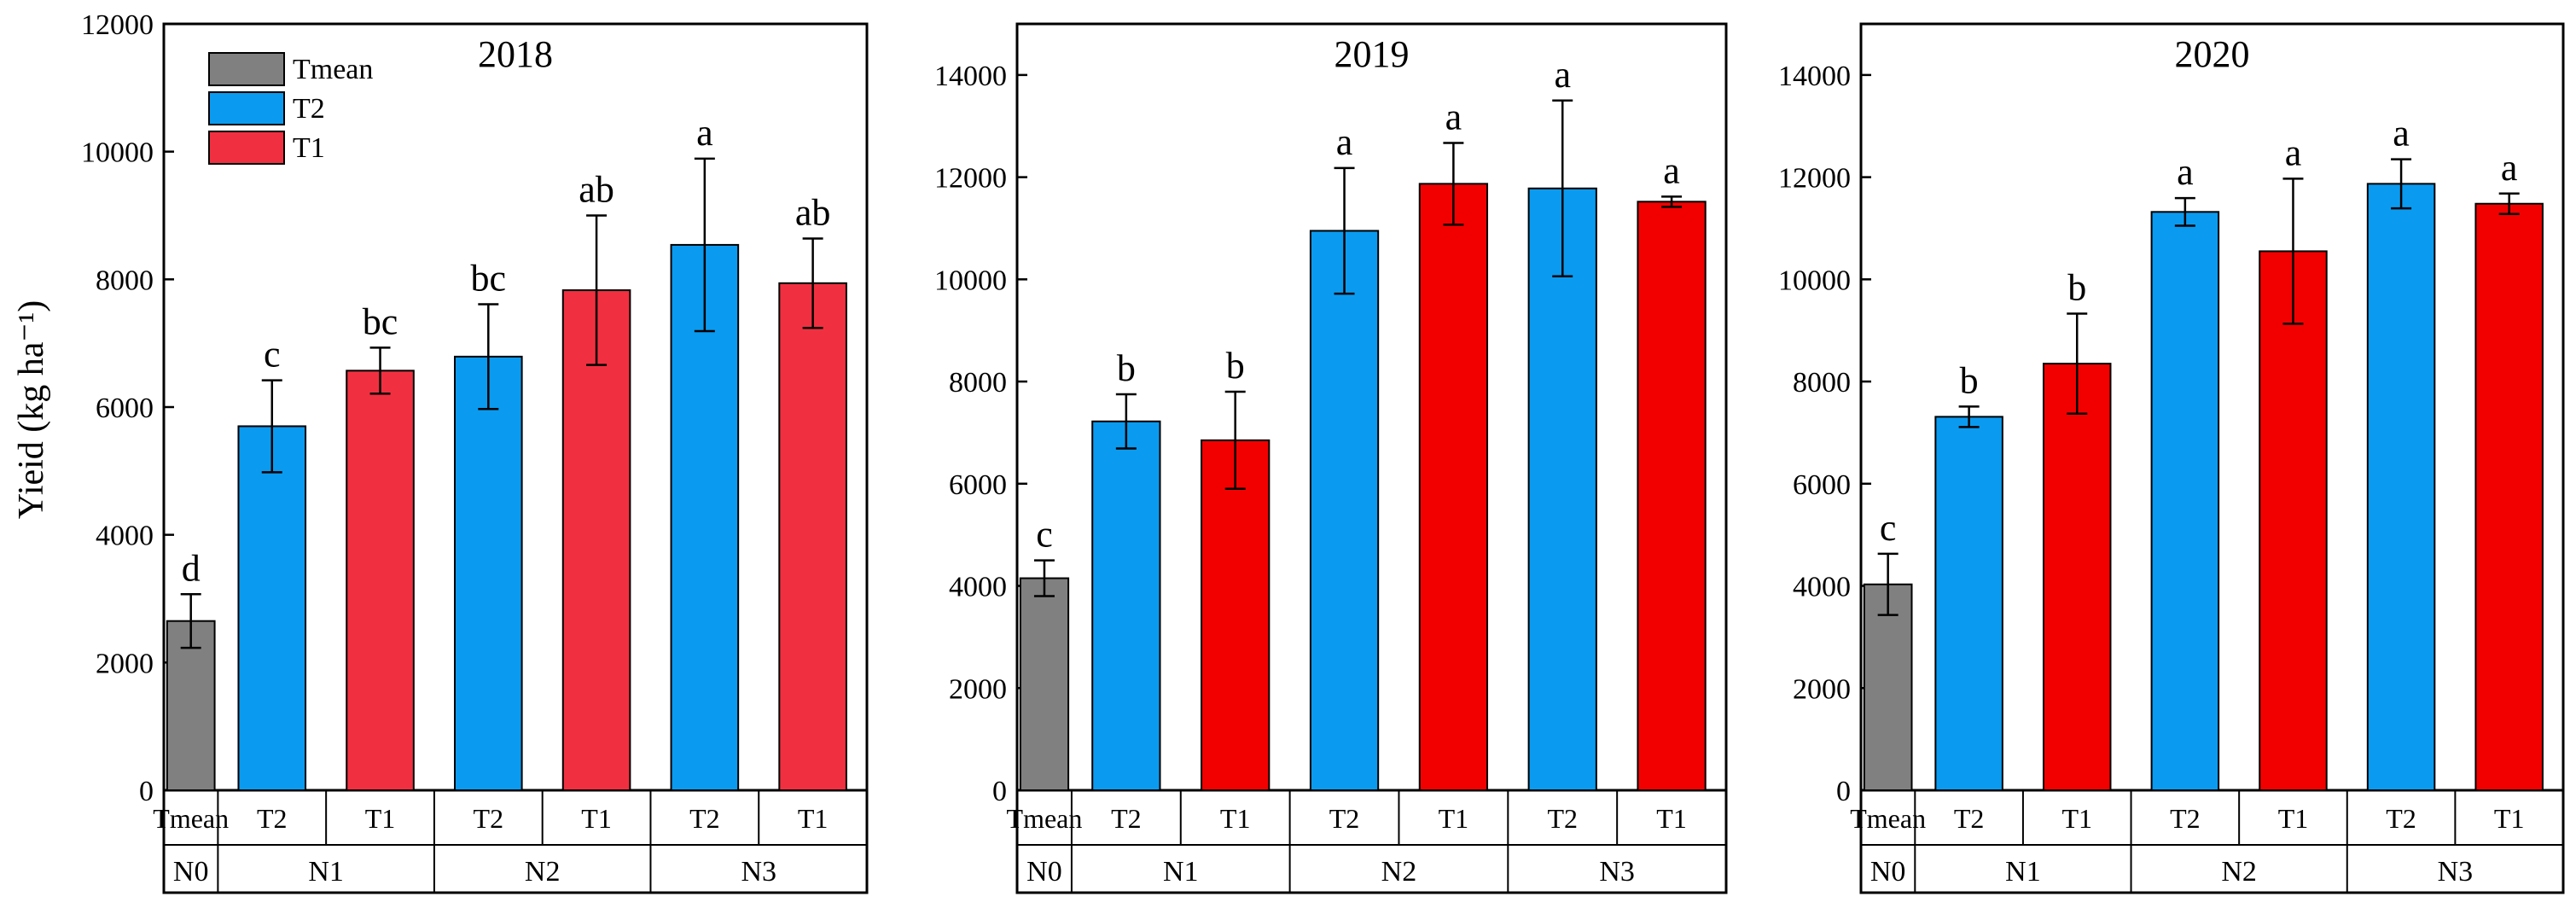 This screenshot has width=2576, height=914. What do you see at coordinates (191, 568) in the screenshot?
I see `significance-letter: d` at bounding box center [191, 568].